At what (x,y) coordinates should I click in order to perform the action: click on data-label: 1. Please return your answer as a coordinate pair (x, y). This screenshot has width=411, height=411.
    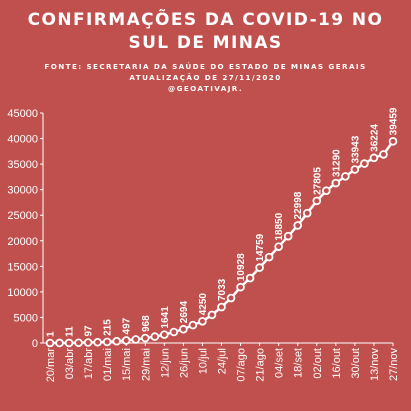
    Looking at the image, I should click on (51, 334).